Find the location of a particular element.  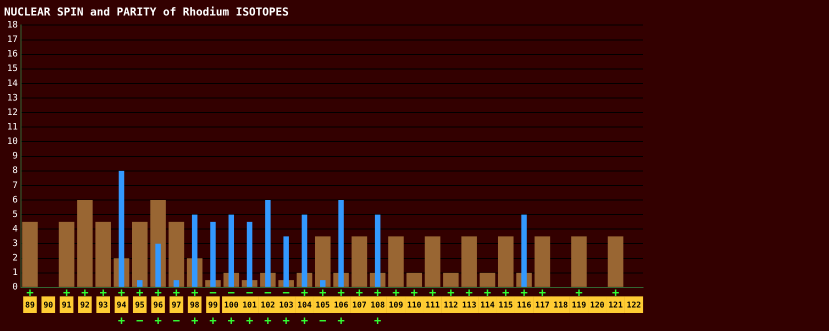

x-tick-label: 90 is located at coordinates (48, 305).